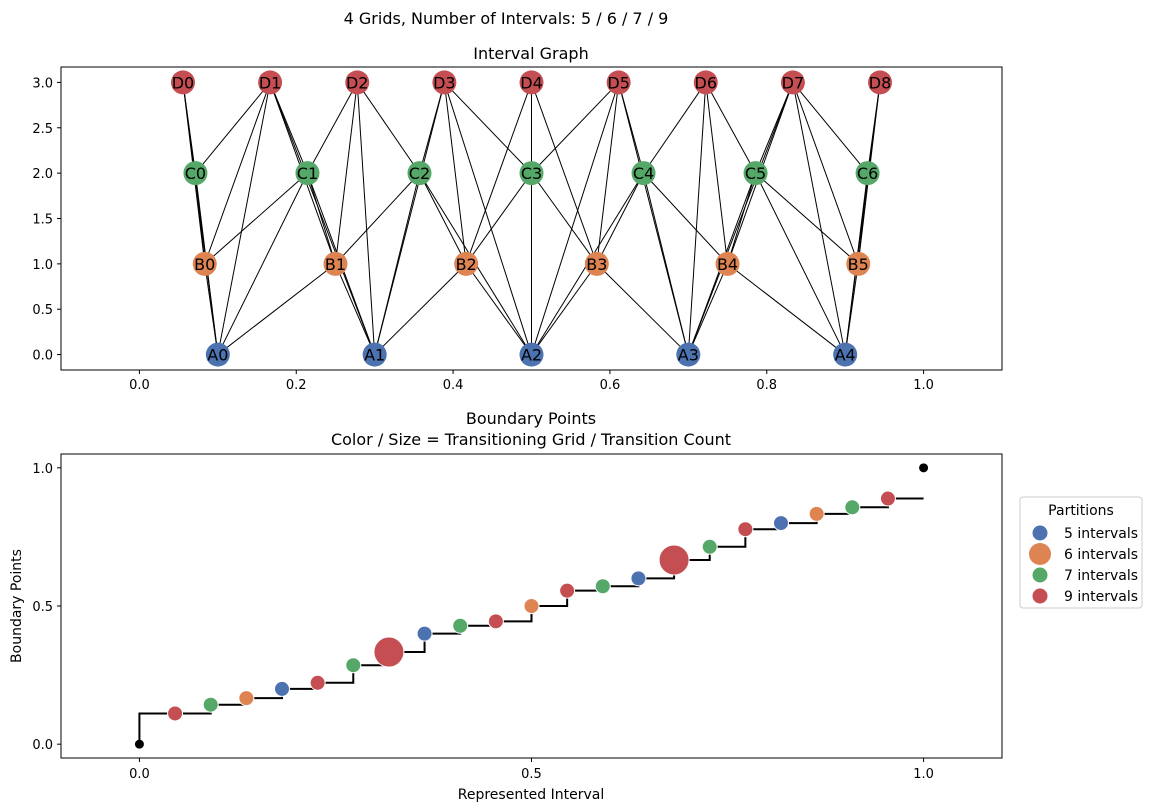 The width and height of the screenshot is (1158, 811). I want to click on x-tick-label: 0.4, so click(453, 385).